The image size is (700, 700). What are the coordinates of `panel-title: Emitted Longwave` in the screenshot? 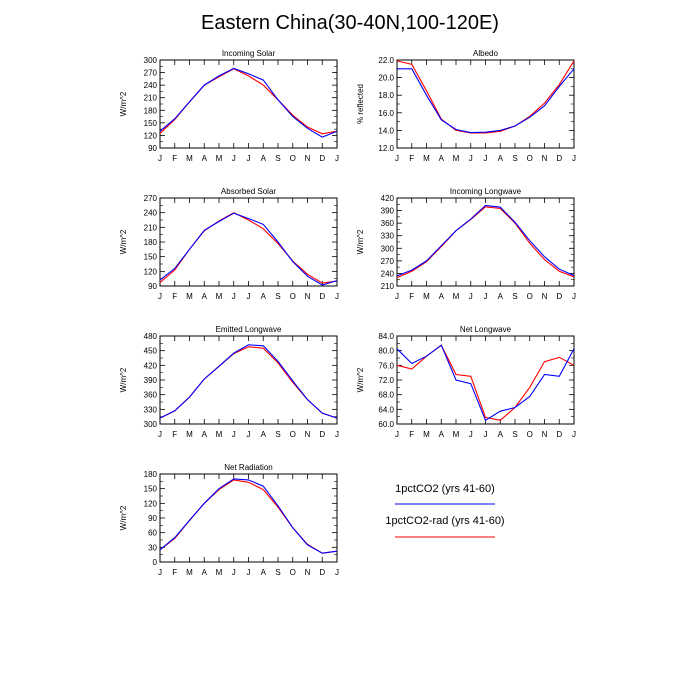 It's located at (249, 329).